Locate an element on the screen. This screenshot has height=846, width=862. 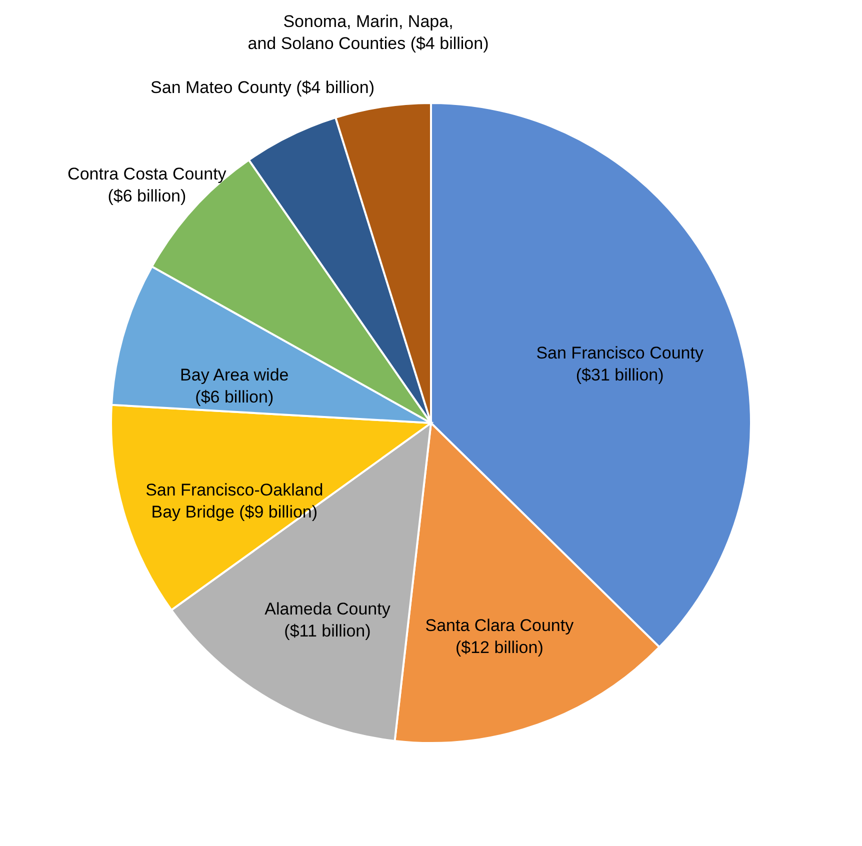
slice-label: Sonoma, Marin, Napa, and Solano Counties ($4 billion) is located at coordinates (368, 32).